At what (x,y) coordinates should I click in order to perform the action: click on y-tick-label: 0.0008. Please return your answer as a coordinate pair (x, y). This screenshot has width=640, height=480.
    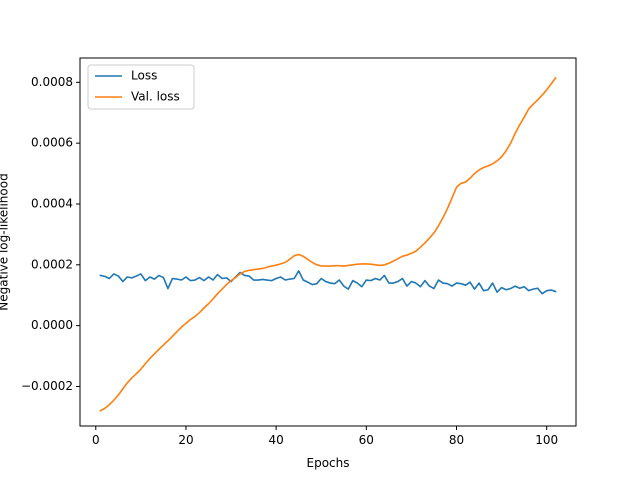
    Looking at the image, I should click on (52, 82).